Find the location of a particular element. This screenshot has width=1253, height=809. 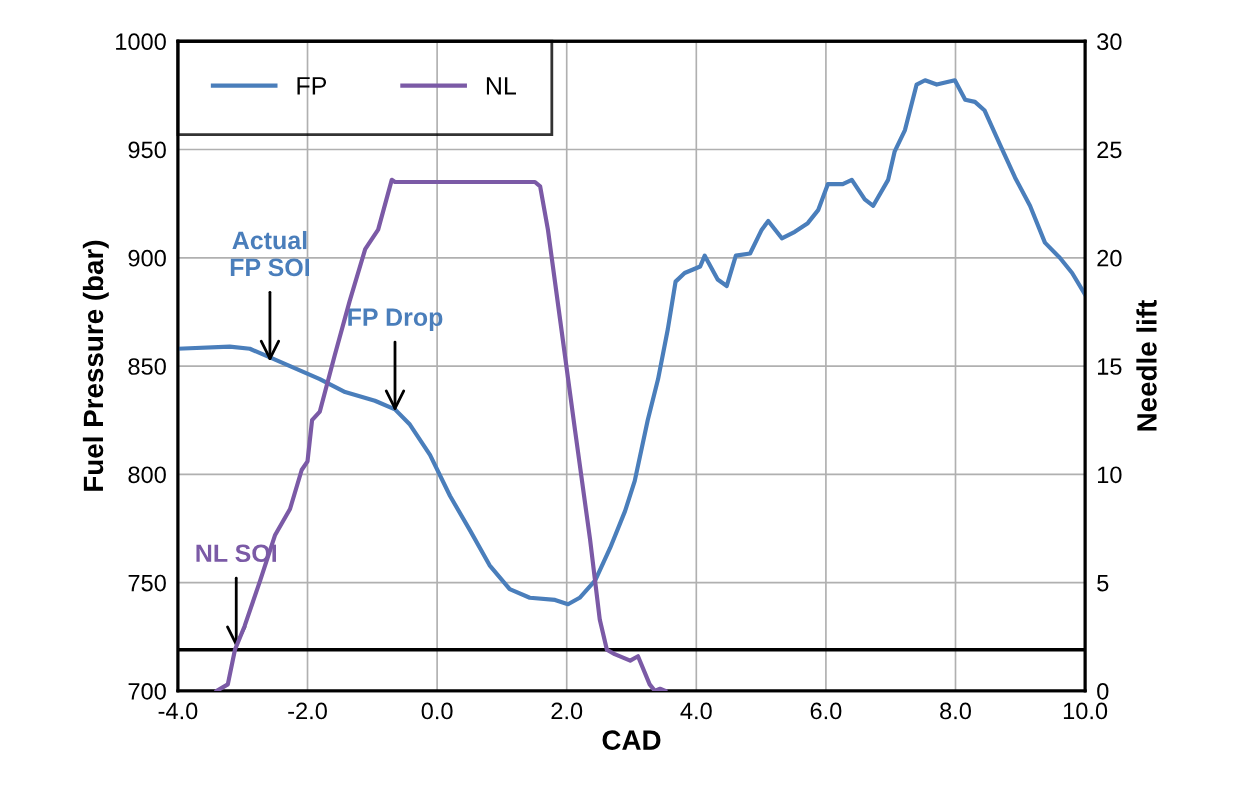

y2-tick-label: 30 is located at coordinates (1109, 42).